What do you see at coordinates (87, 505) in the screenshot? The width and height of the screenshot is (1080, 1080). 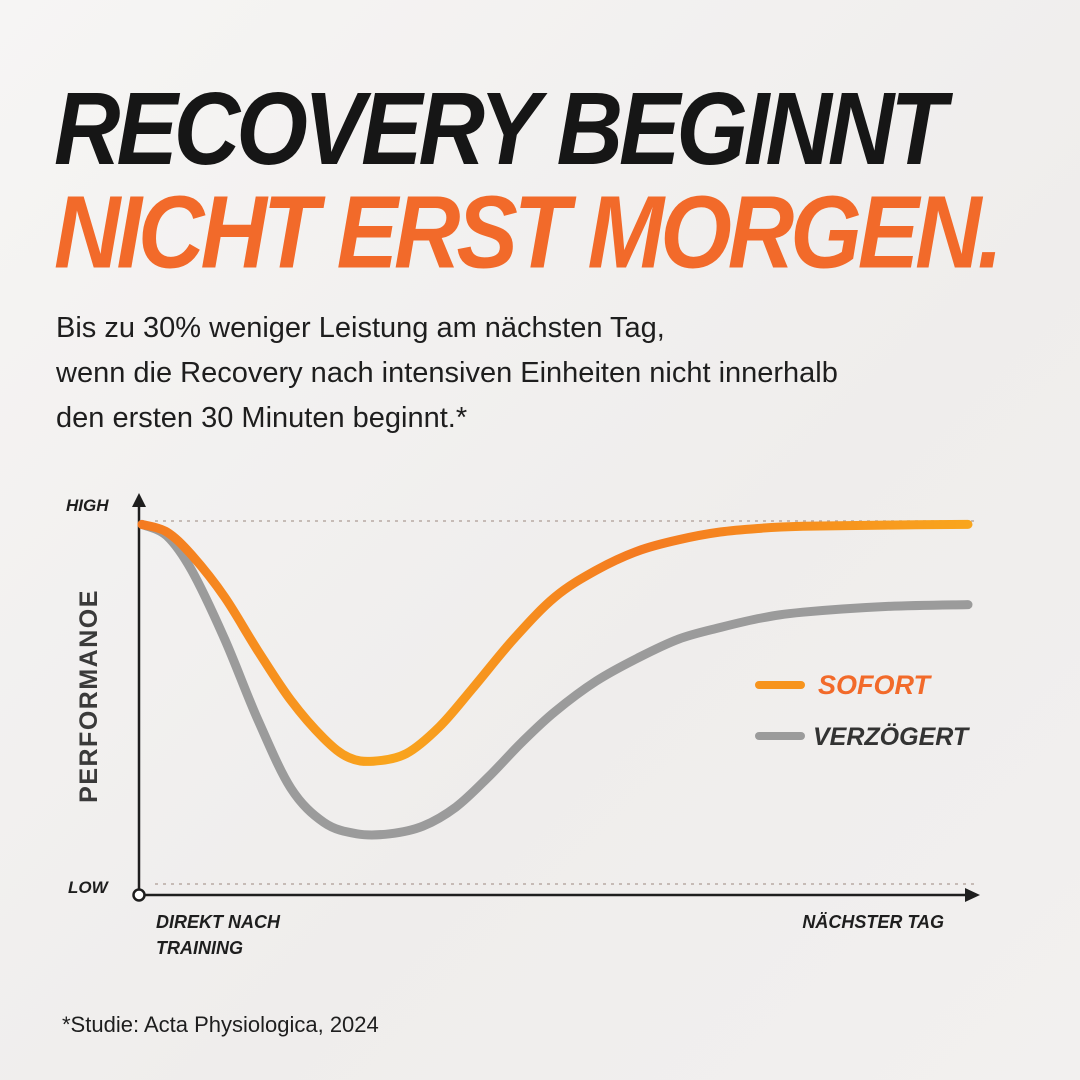 I see `y-tick-high: HIGH` at bounding box center [87, 505].